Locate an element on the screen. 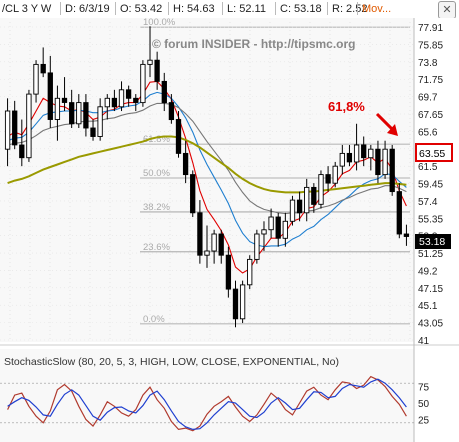 Image resolution: width=459 pixels, height=442 pixels. y-axis-tick-label: 75.85 is located at coordinates (430, 45).